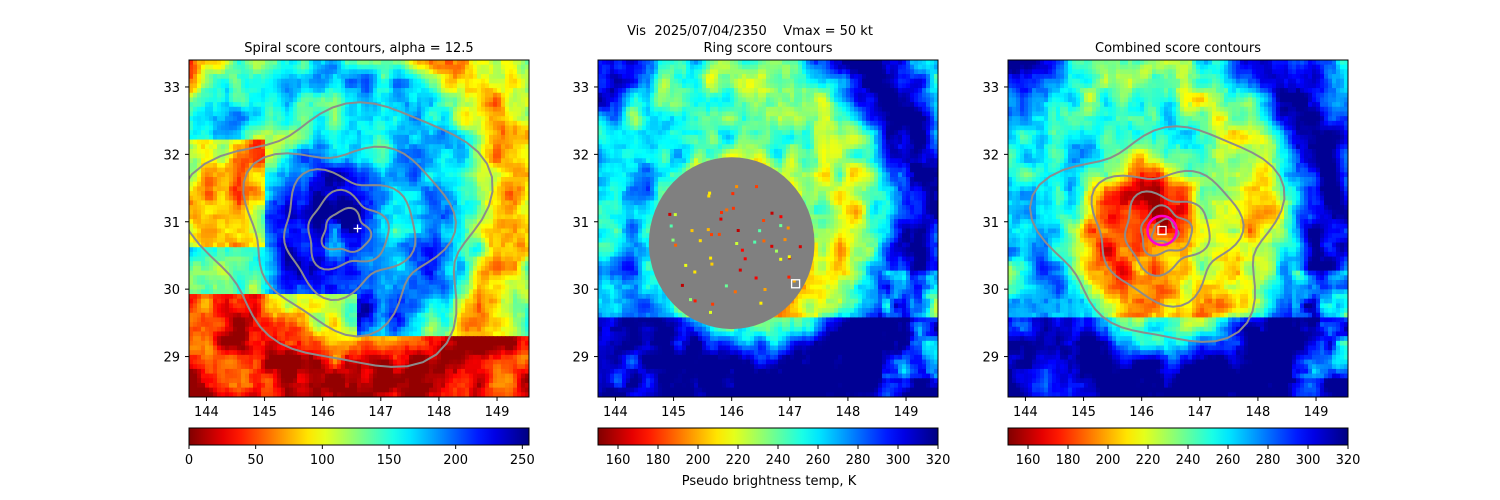 This screenshot has height=500, width=1500. I want to click on colorbar-label: Pseudo brightness temp, K, so click(769, 481).